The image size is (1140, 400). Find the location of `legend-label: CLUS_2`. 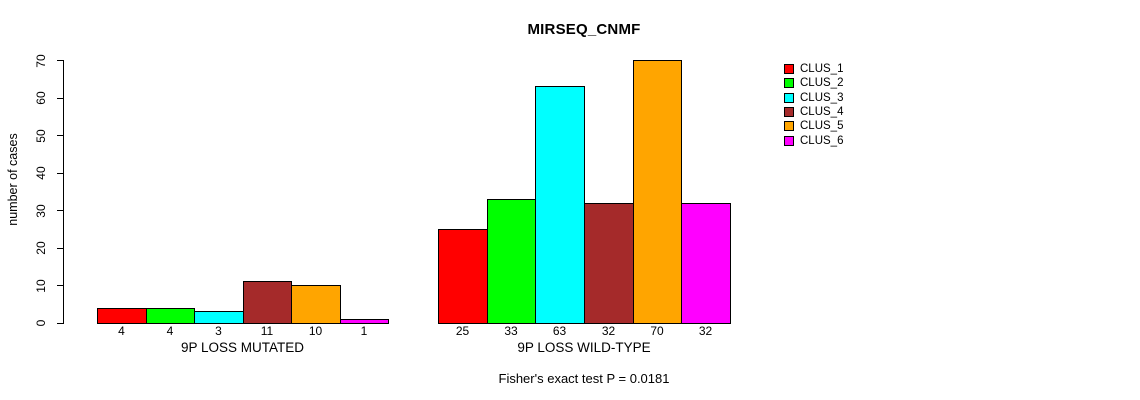

legend-label: CLUS_2 is located at coordinates (822, 83).